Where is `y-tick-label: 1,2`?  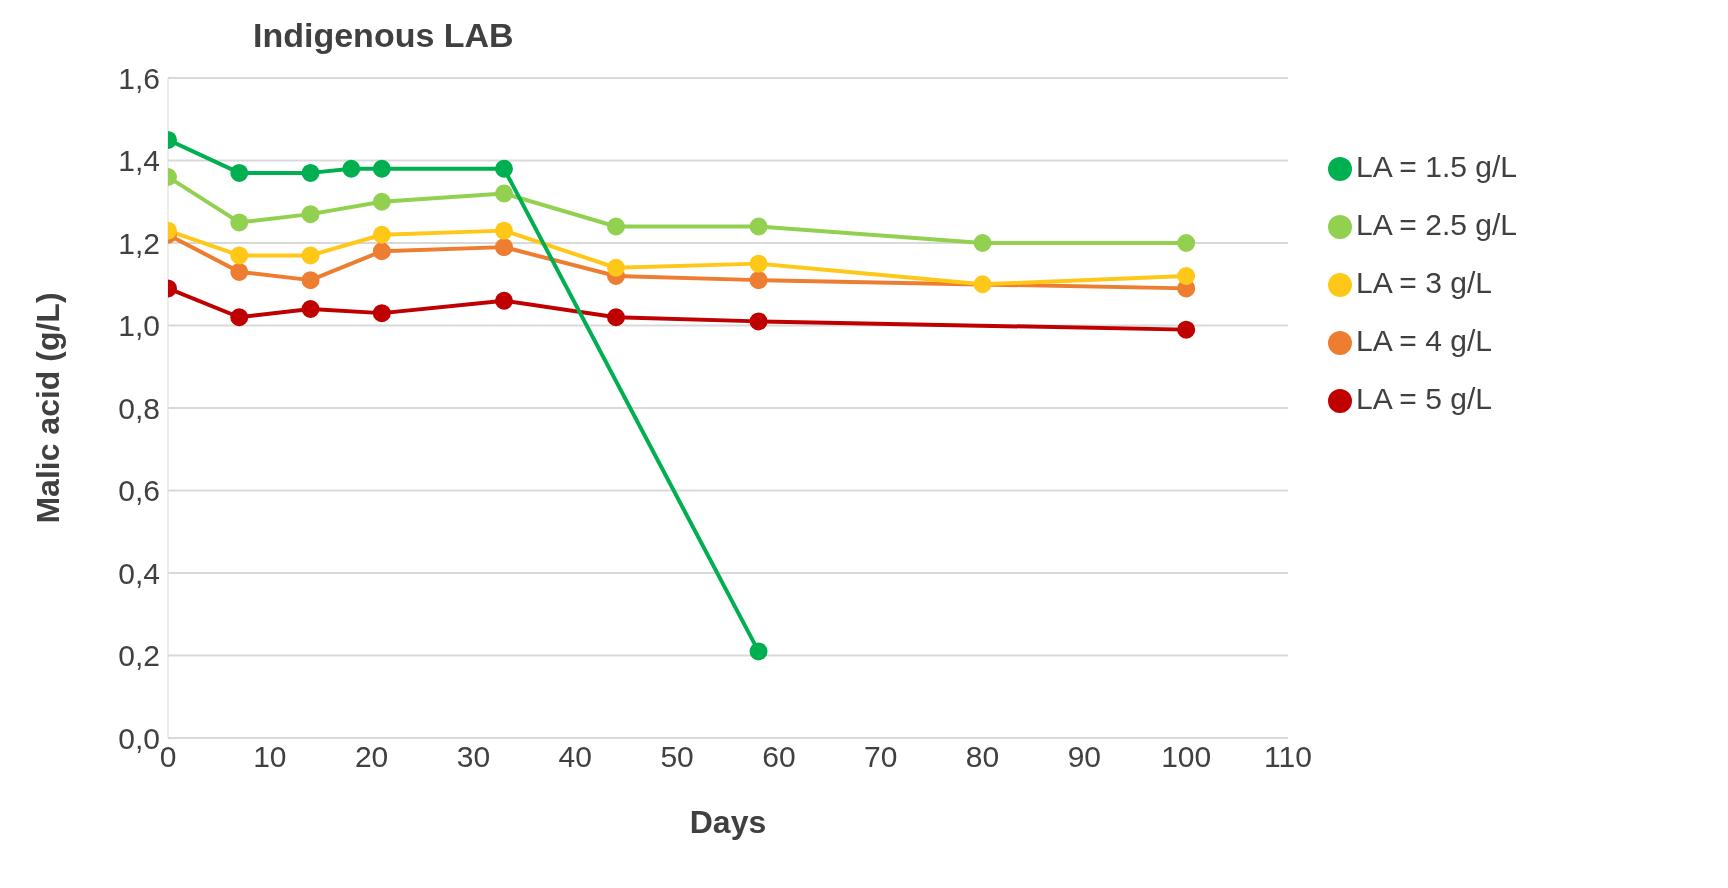
y-tick-label: 1,2 is located at coordinates (139, 243).